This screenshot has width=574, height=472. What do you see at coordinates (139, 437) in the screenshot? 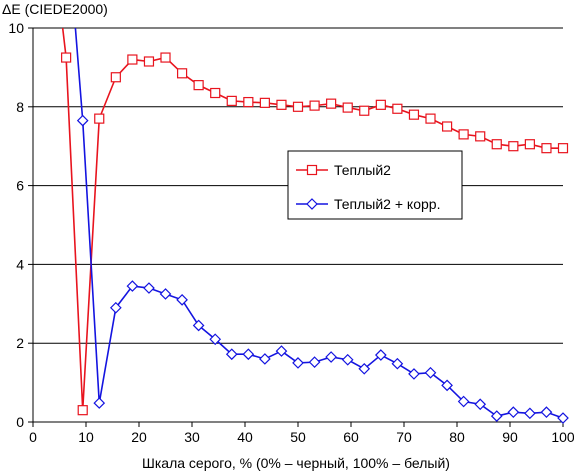
I see `x-tick-label: 20` at bounding box center [139, 437].